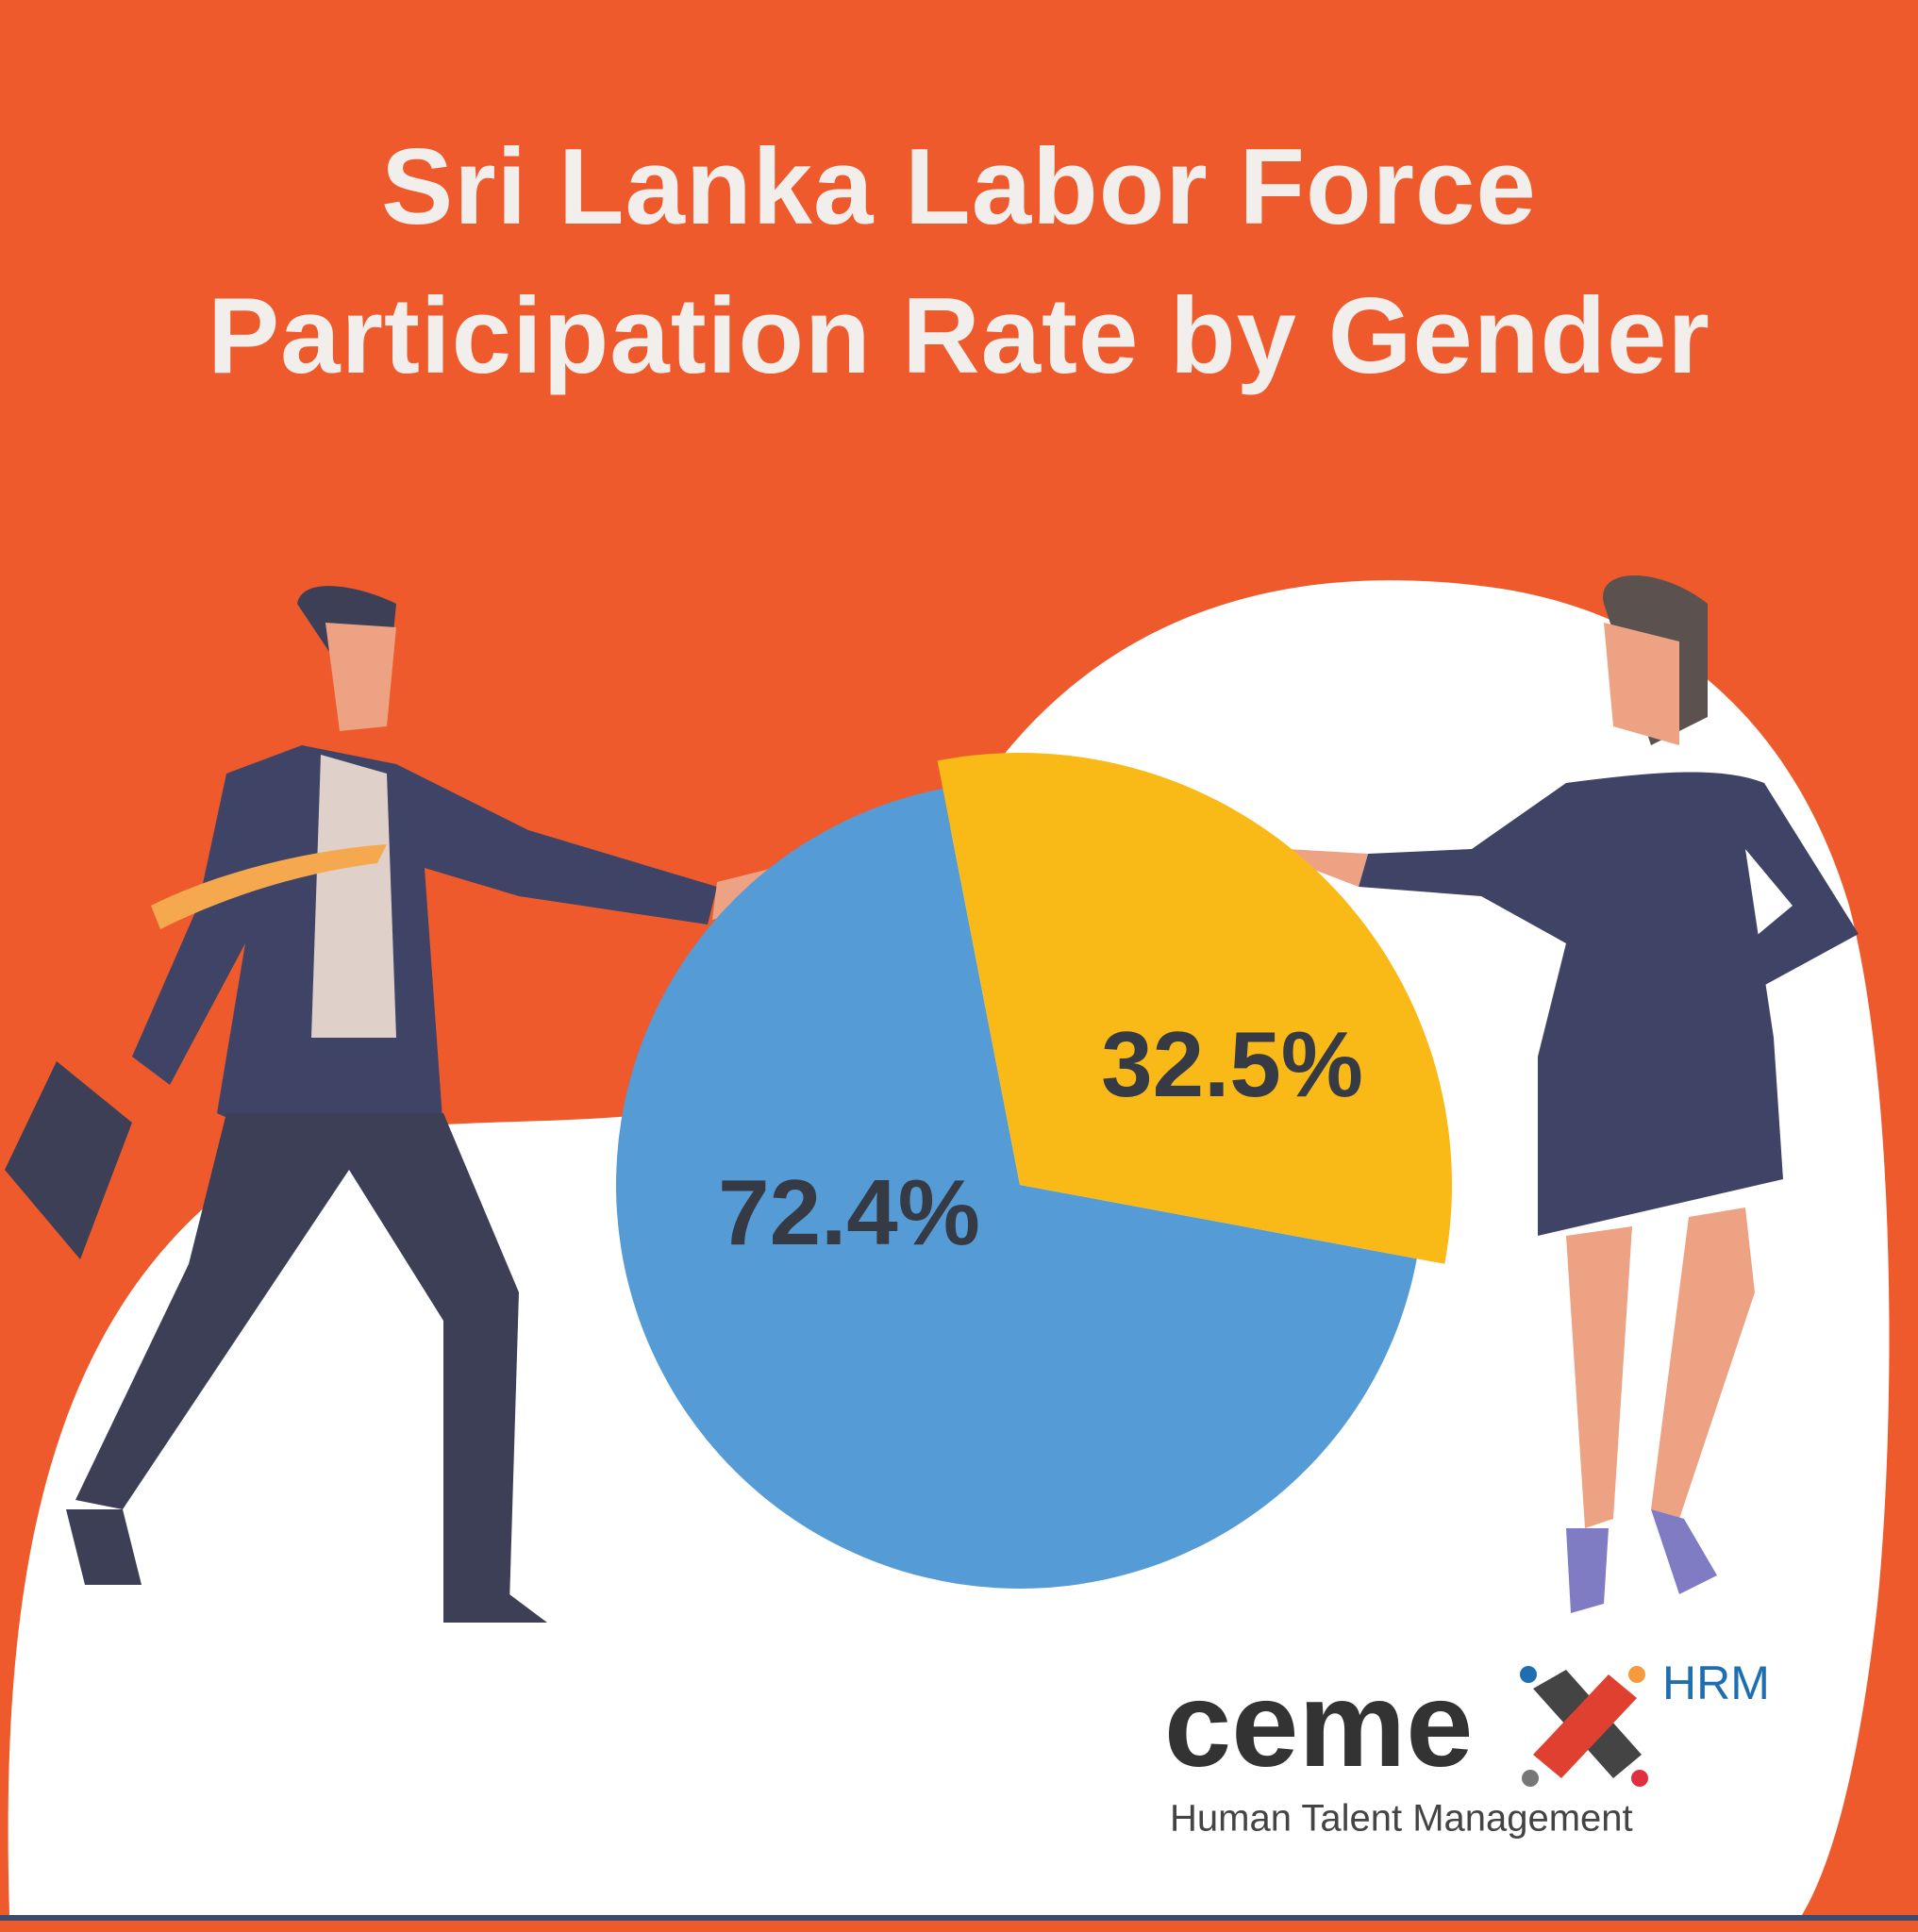 The image size is (1918, 1932). Describe the element at coordinates (1401, 1819) in the screenshot. I see `logo-tagline: Human Talent Management` at that location.